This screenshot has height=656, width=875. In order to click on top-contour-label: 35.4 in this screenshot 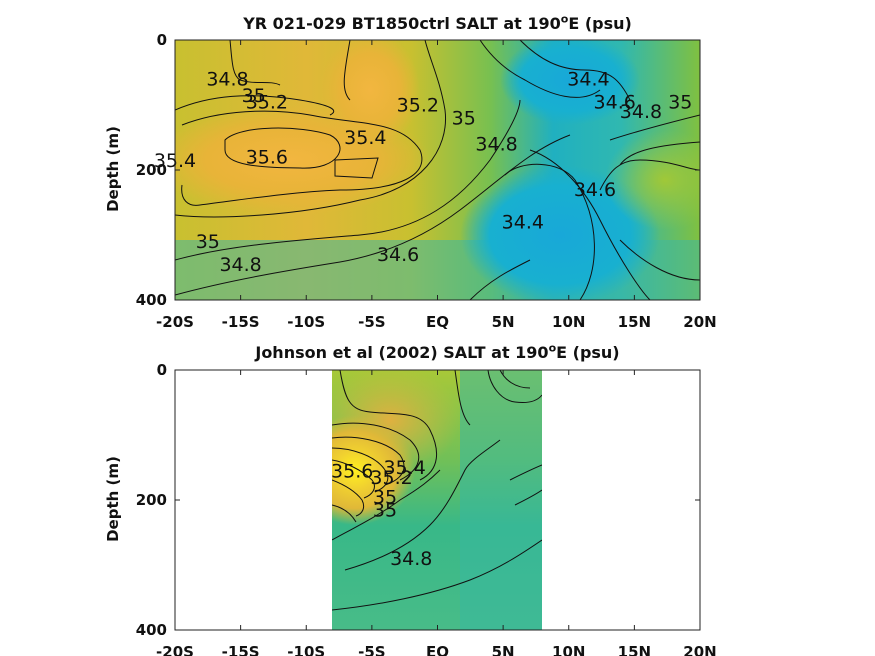, I will do `click(365, 138)`.